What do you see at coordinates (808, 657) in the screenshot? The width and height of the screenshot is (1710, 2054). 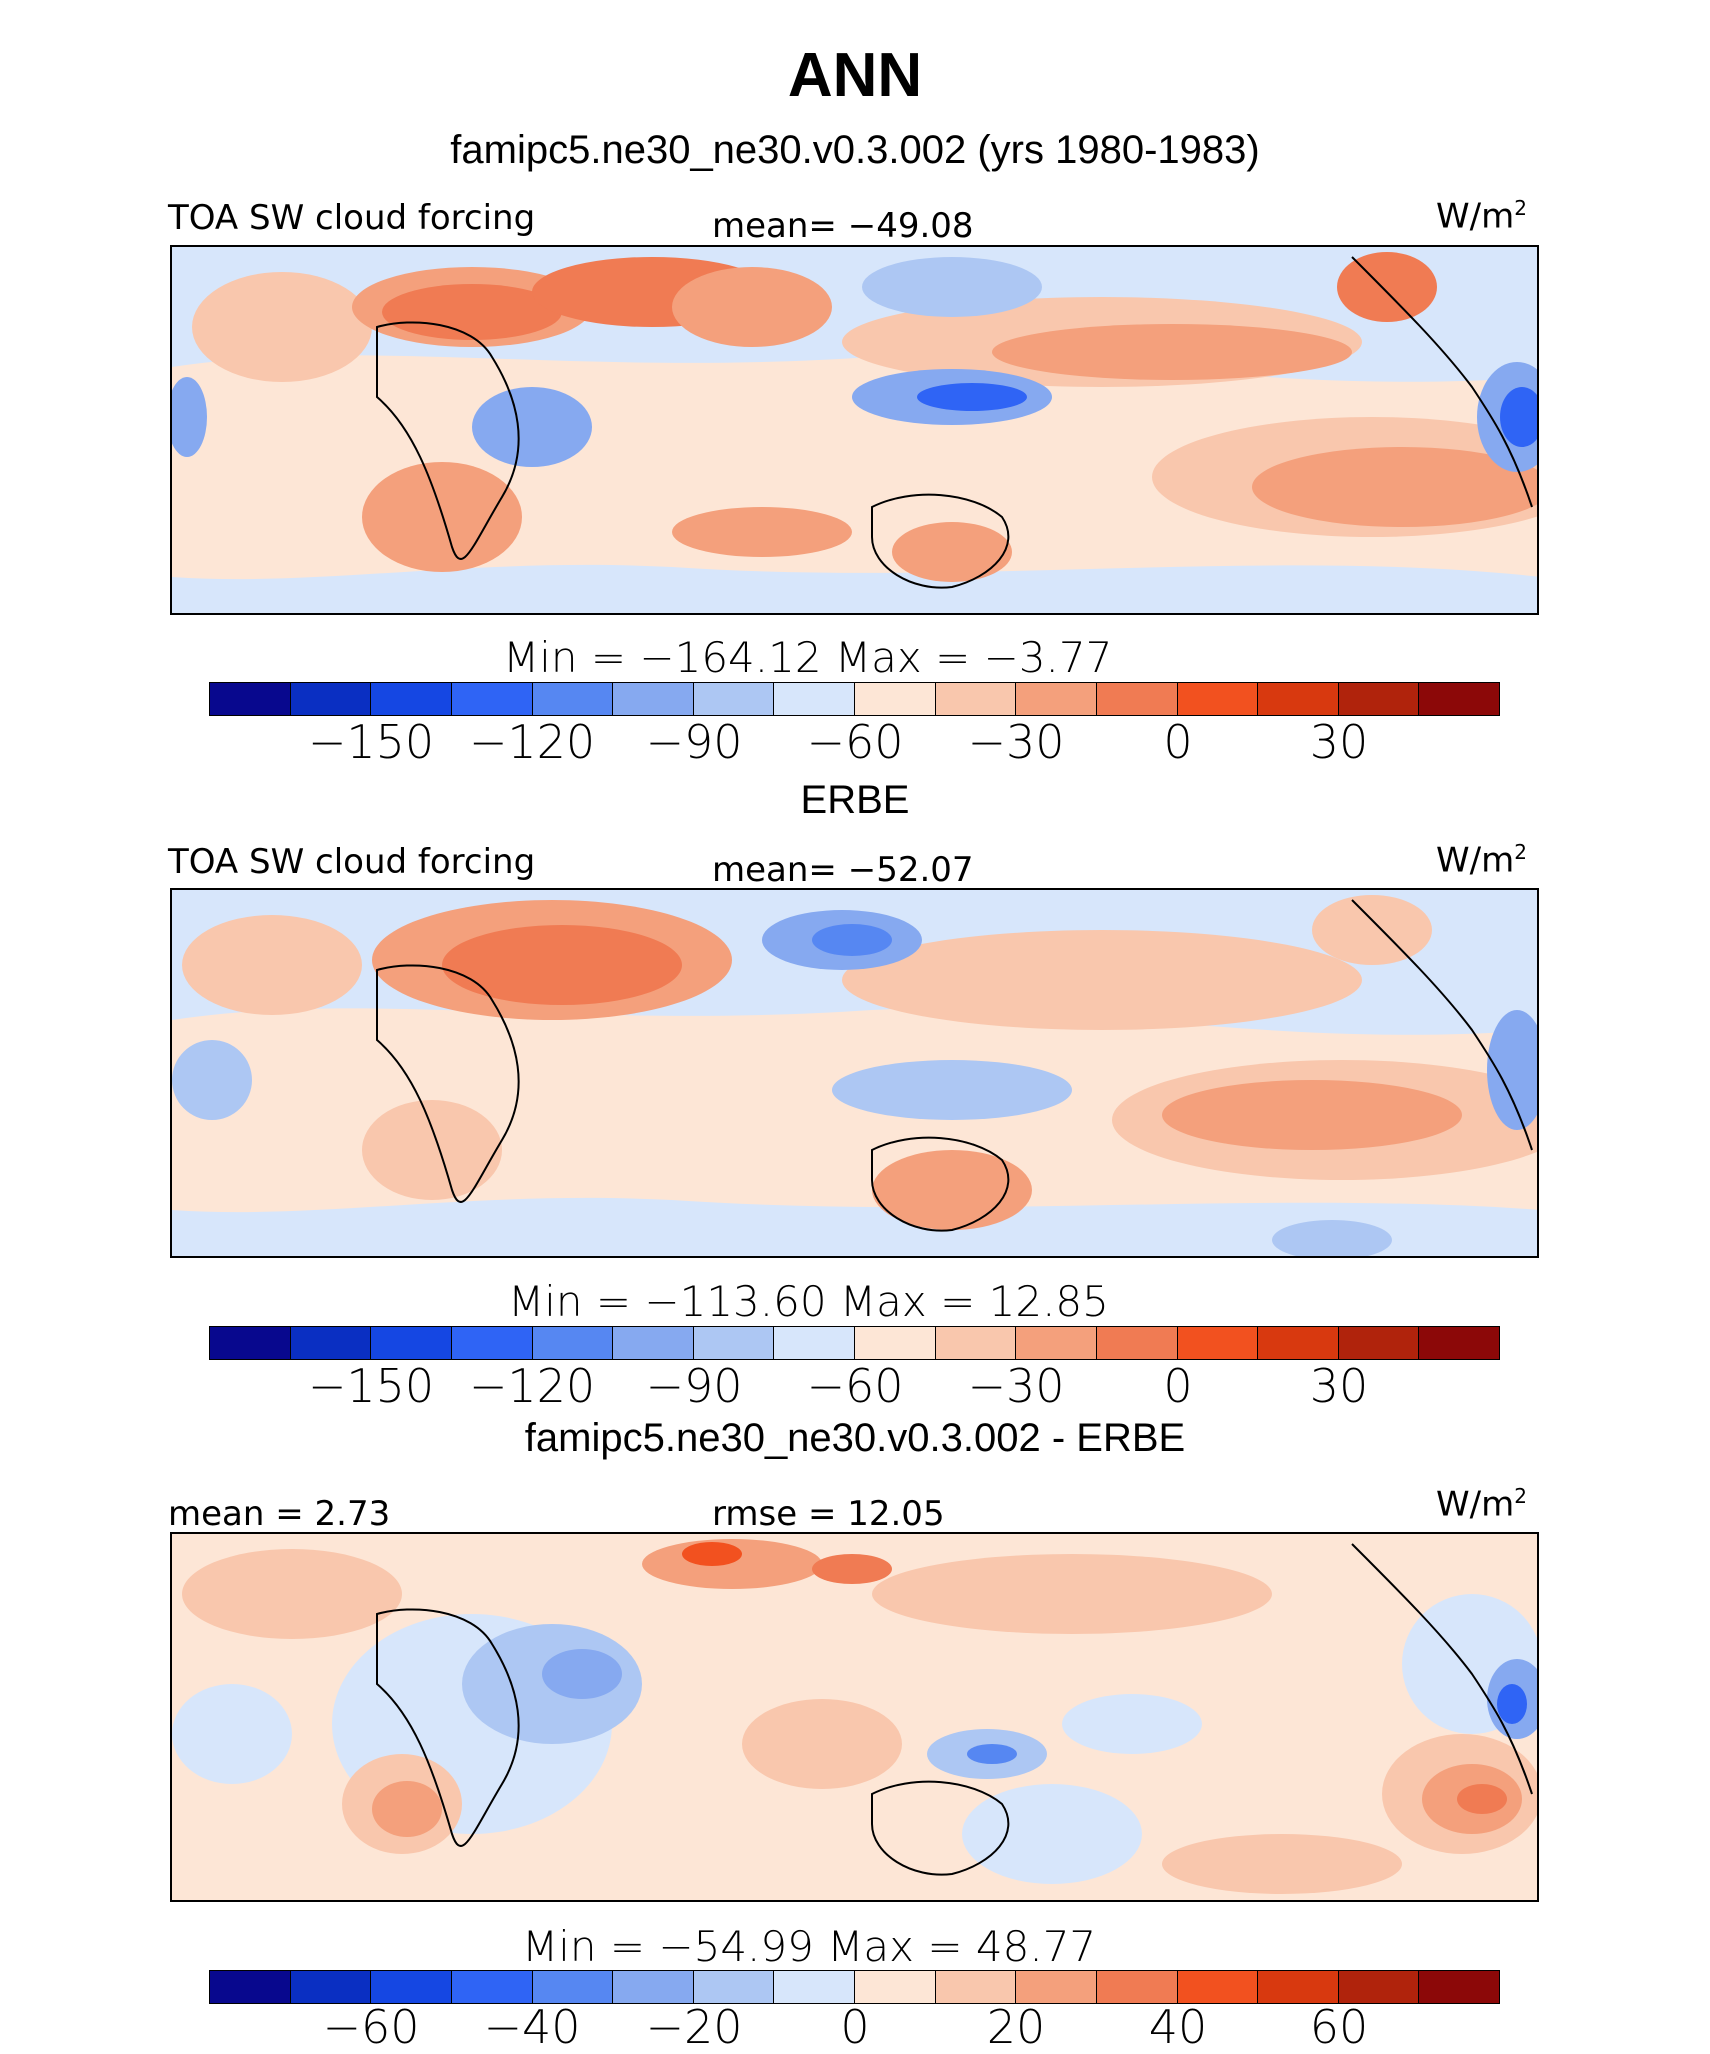 I see `panel-1-minmax: Min = −164.12 Max = −3.77` at bounding box center [808, 657].